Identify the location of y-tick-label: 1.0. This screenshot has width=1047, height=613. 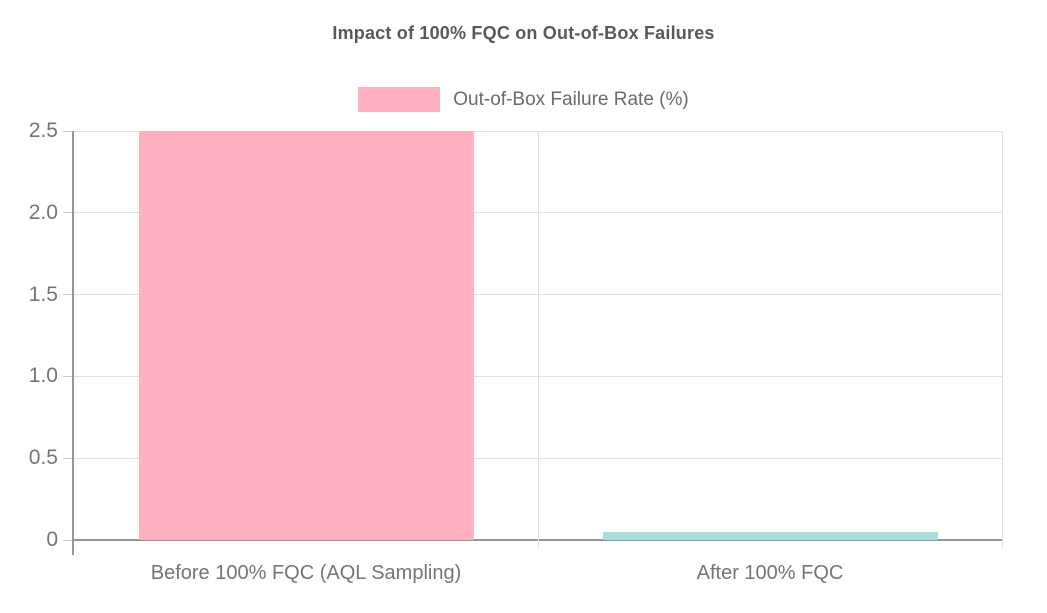
(43, 376).